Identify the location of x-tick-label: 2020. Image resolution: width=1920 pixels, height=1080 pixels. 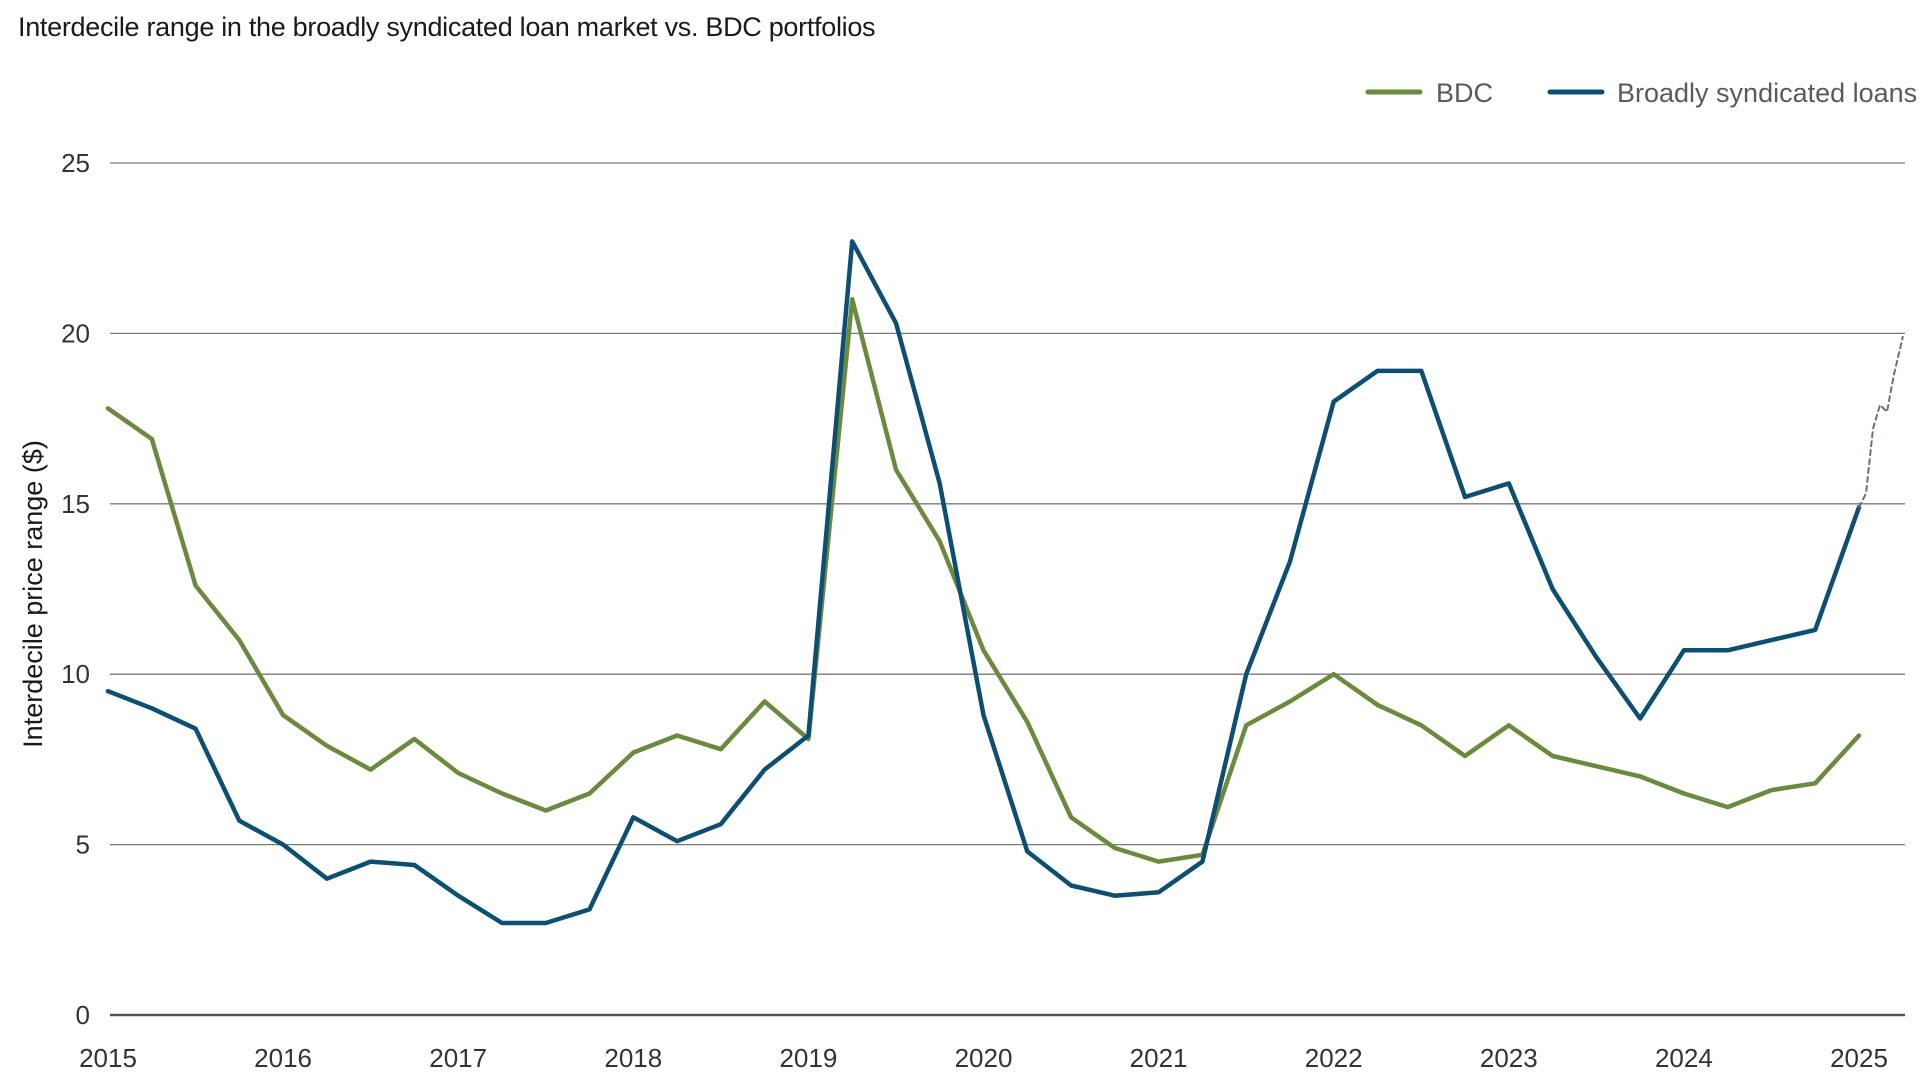
(984, 1058).